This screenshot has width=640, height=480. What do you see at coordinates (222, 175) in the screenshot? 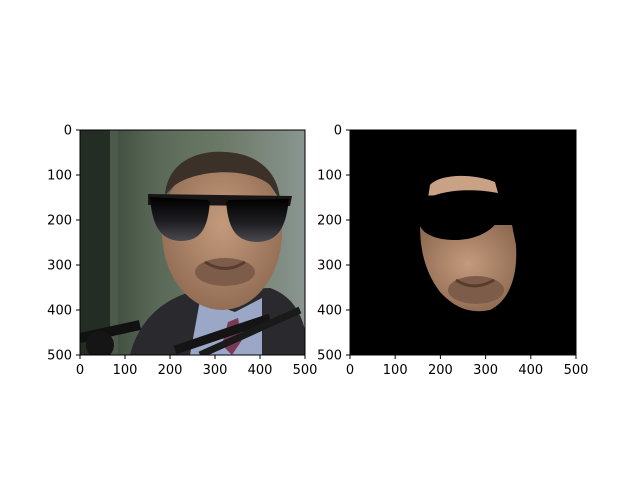
I see `hair-shape` at bounding box center [222, 175].